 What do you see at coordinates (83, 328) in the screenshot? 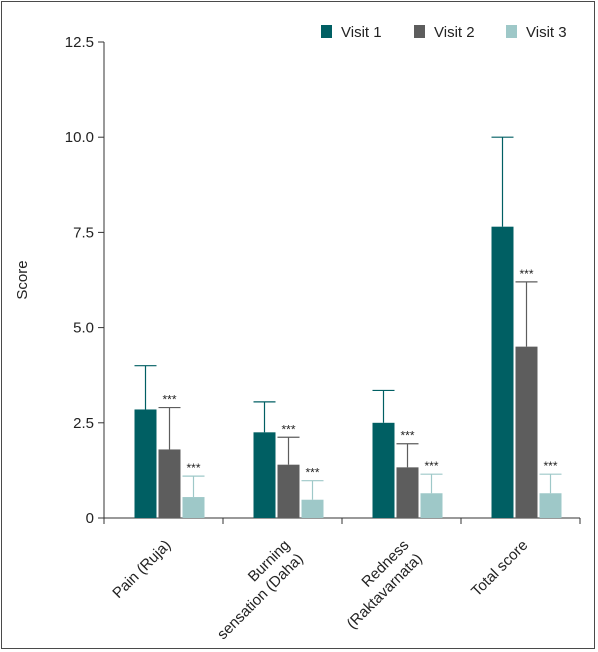
I see `y-tick-label: 5.0` at bounding box center [83, 328].